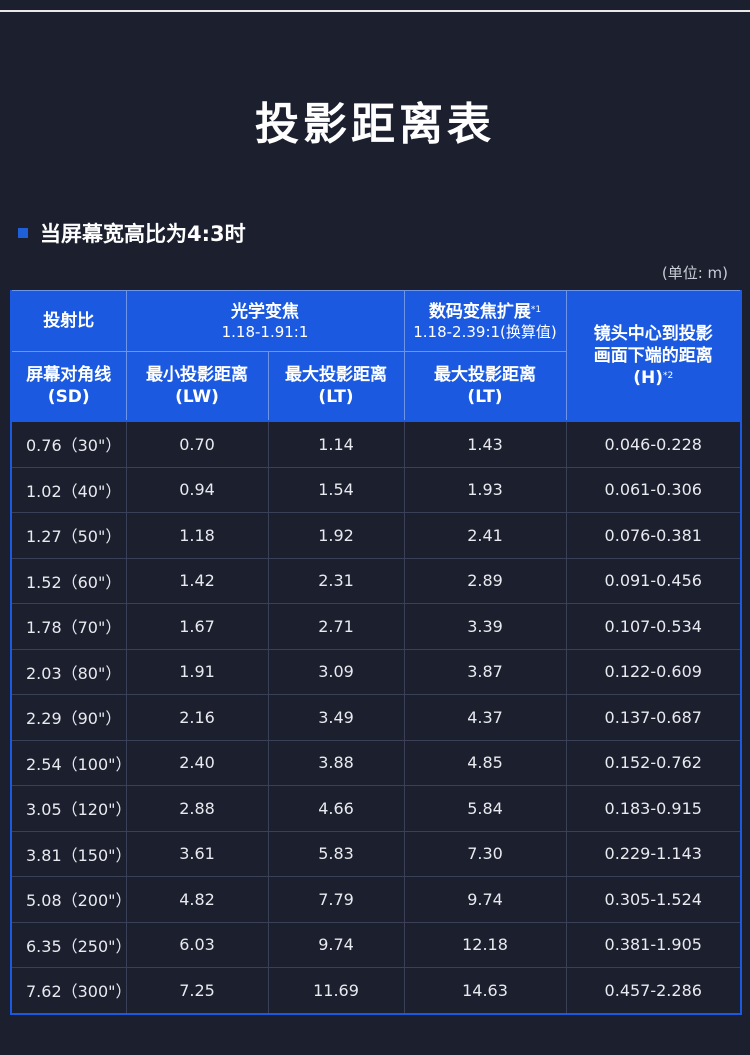  I want to click on cell-max-distance: 7.79, so click(336, 899).